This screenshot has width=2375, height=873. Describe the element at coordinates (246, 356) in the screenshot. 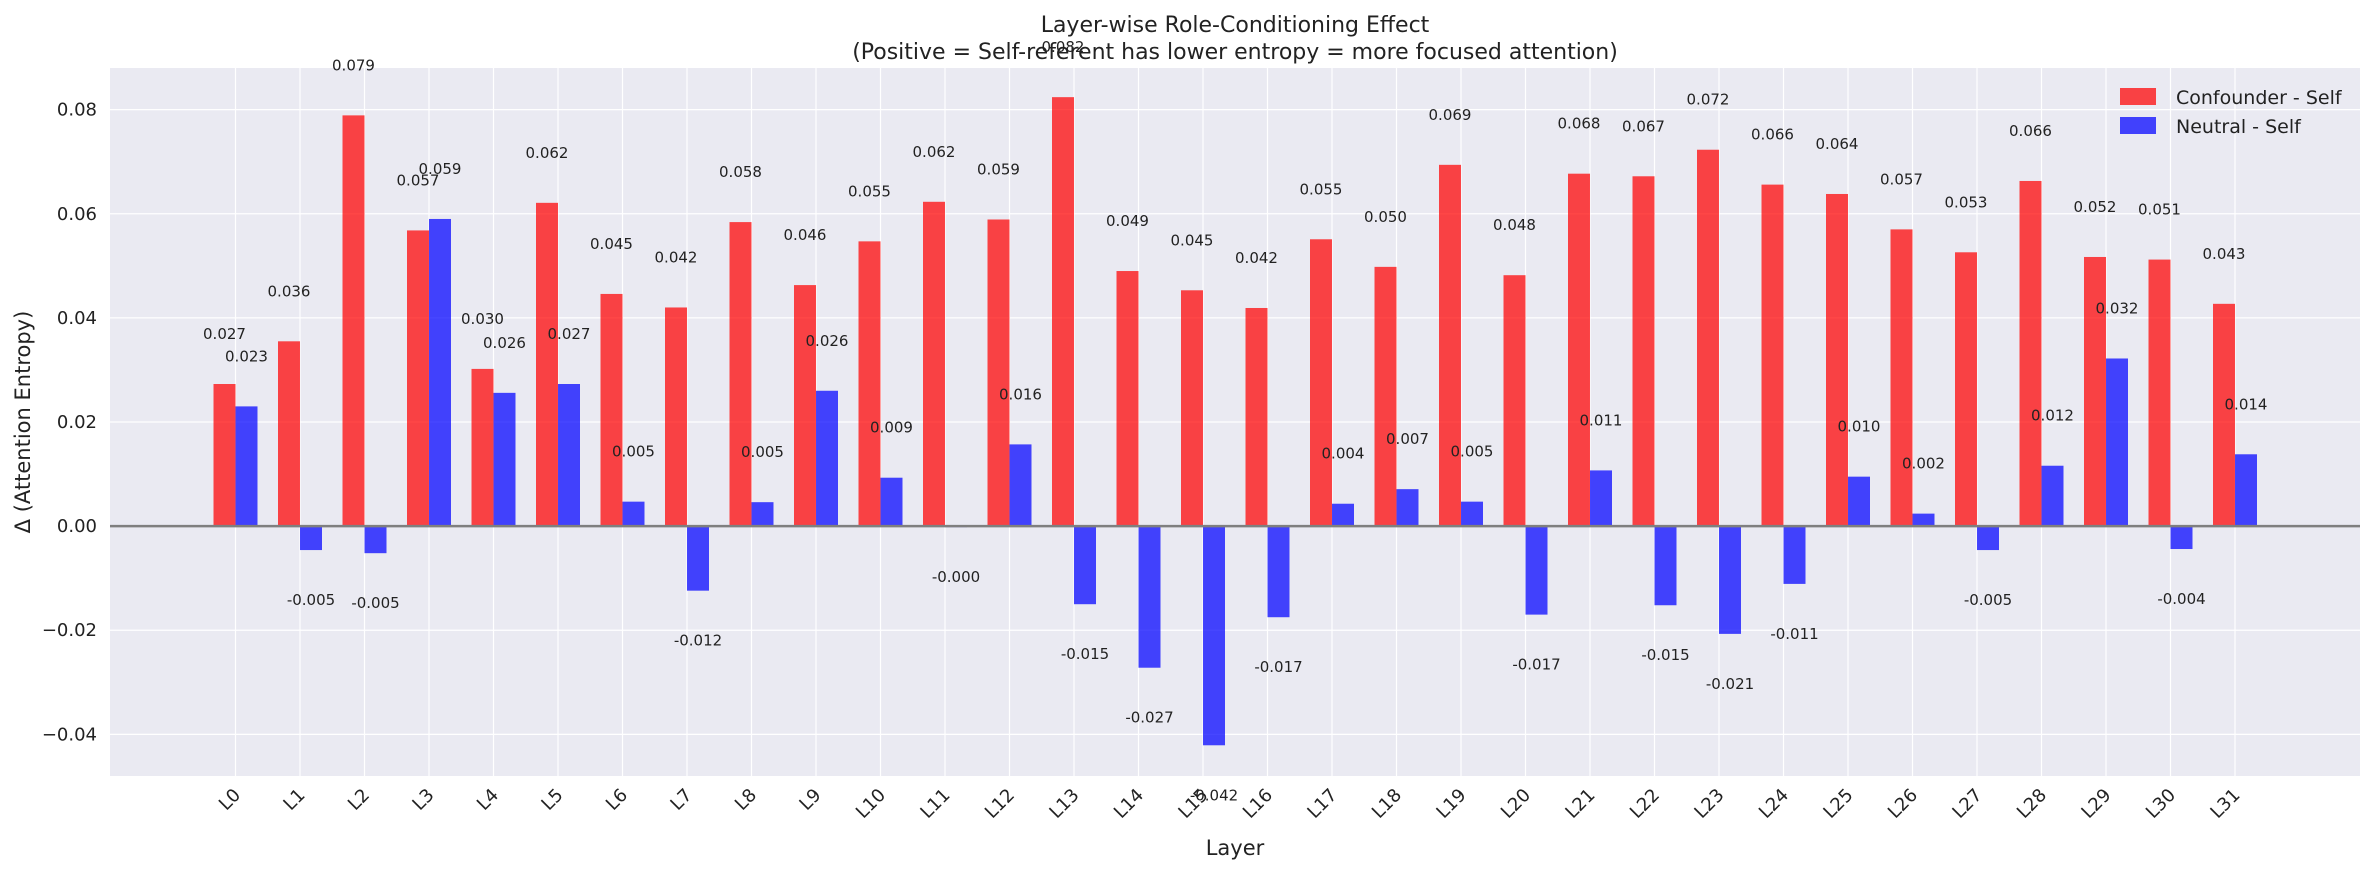

I see `value-label-neutral: 0.023` at that location.